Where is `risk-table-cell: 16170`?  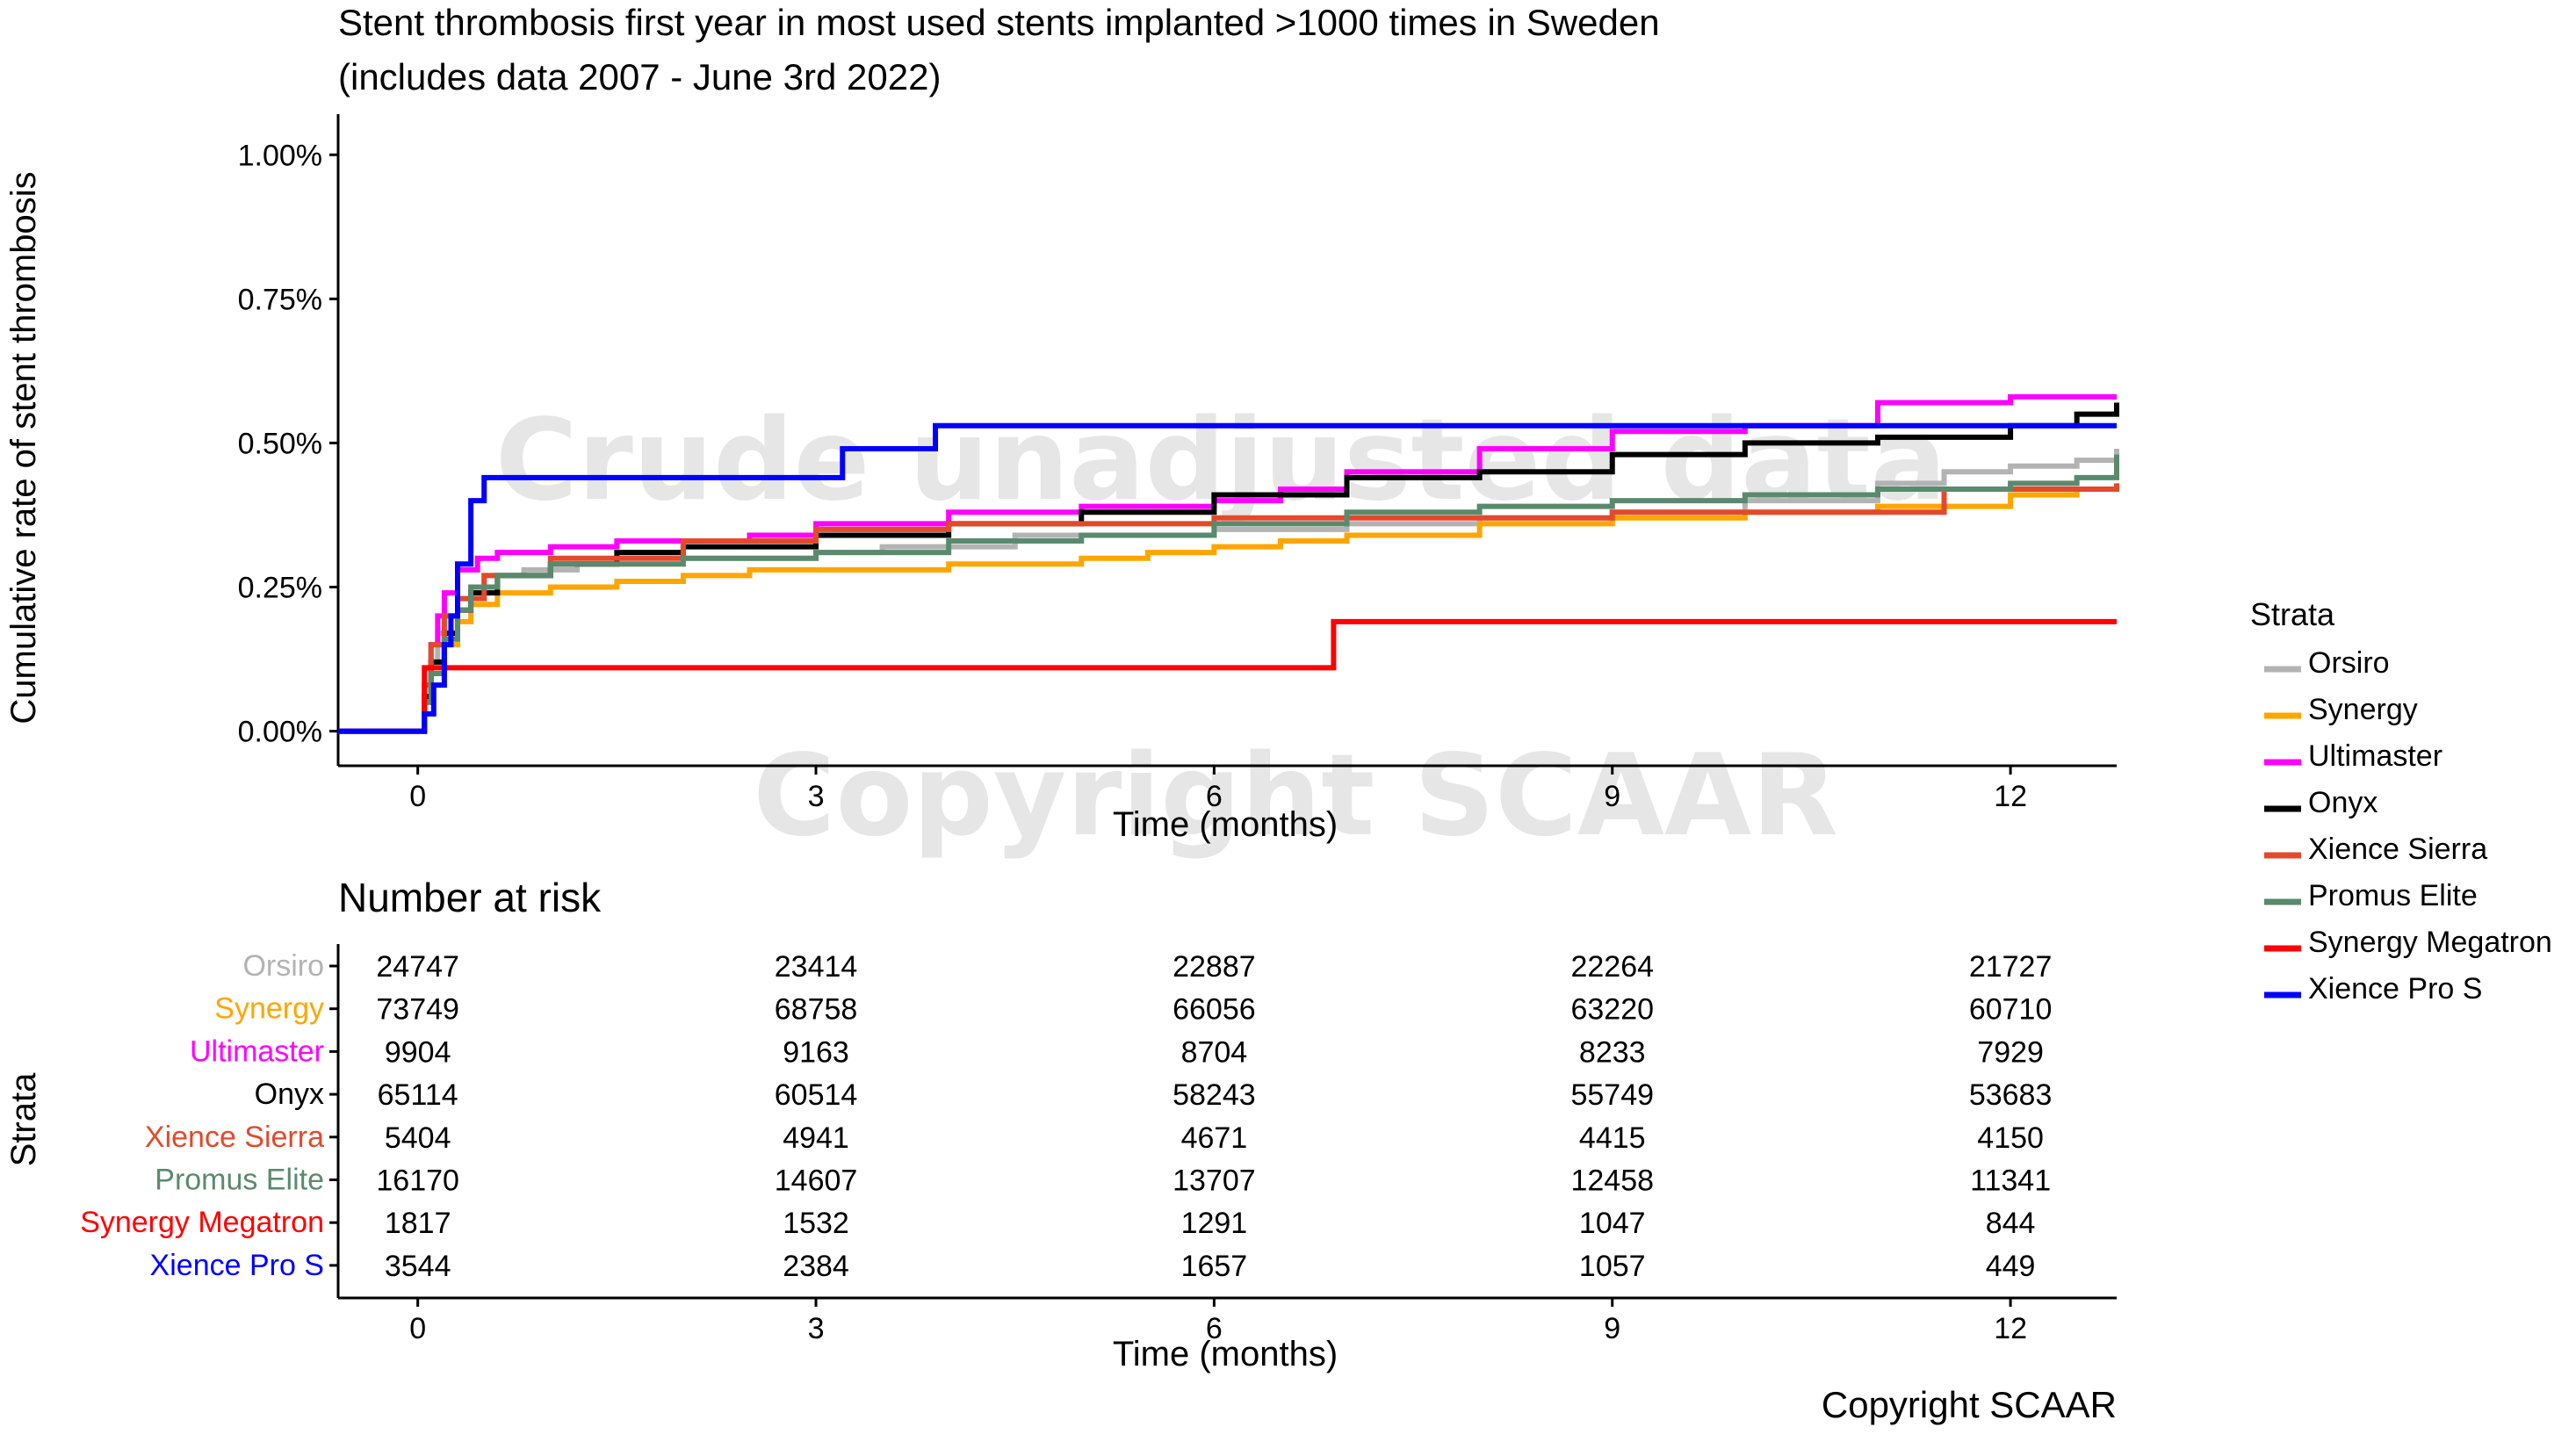
risk-table-cell: 16170 is located at coordinates (417, 1181).